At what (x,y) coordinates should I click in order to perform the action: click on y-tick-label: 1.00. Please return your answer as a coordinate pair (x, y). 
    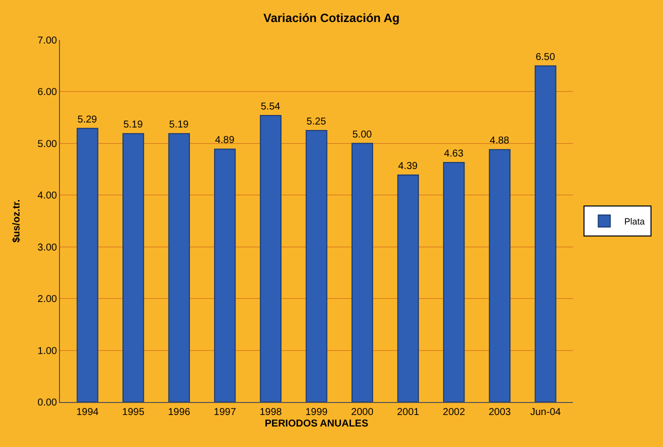
    Looking at the image, I should click on (48, 351).